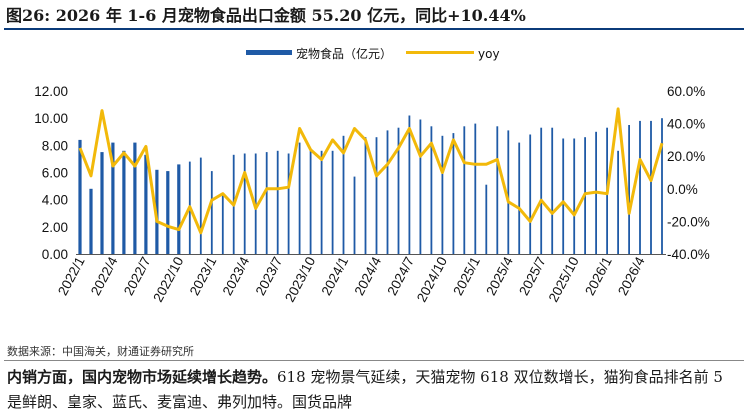 The image size is (748, 419). Describe the element at coordinates (55, 145) in the screenshot. I see `y-left-tick-label: 8.00` at that location.